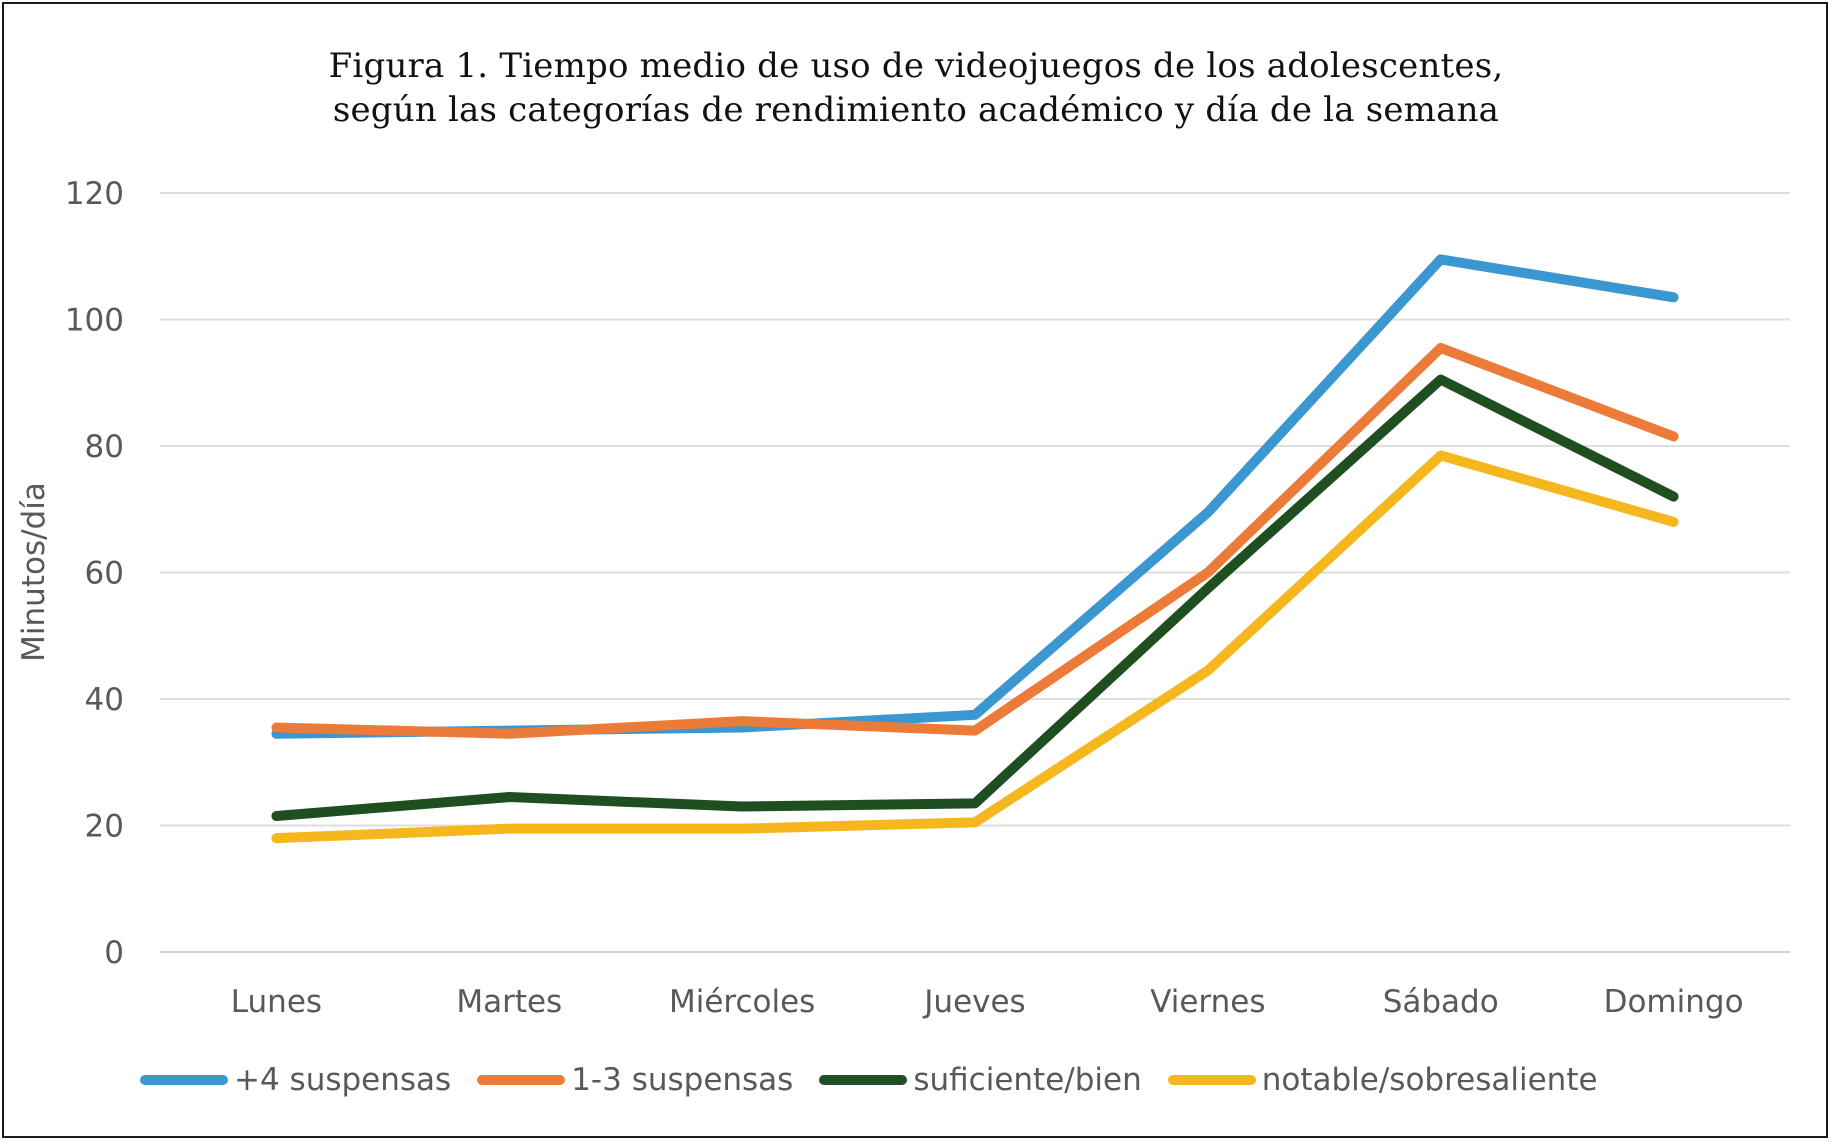 The width and height of the screenshot is (1832, 1142). Describe the element at coordinates (1674, 1002) in the screenshot. I see `x-tick-label: Domingo` at that location.